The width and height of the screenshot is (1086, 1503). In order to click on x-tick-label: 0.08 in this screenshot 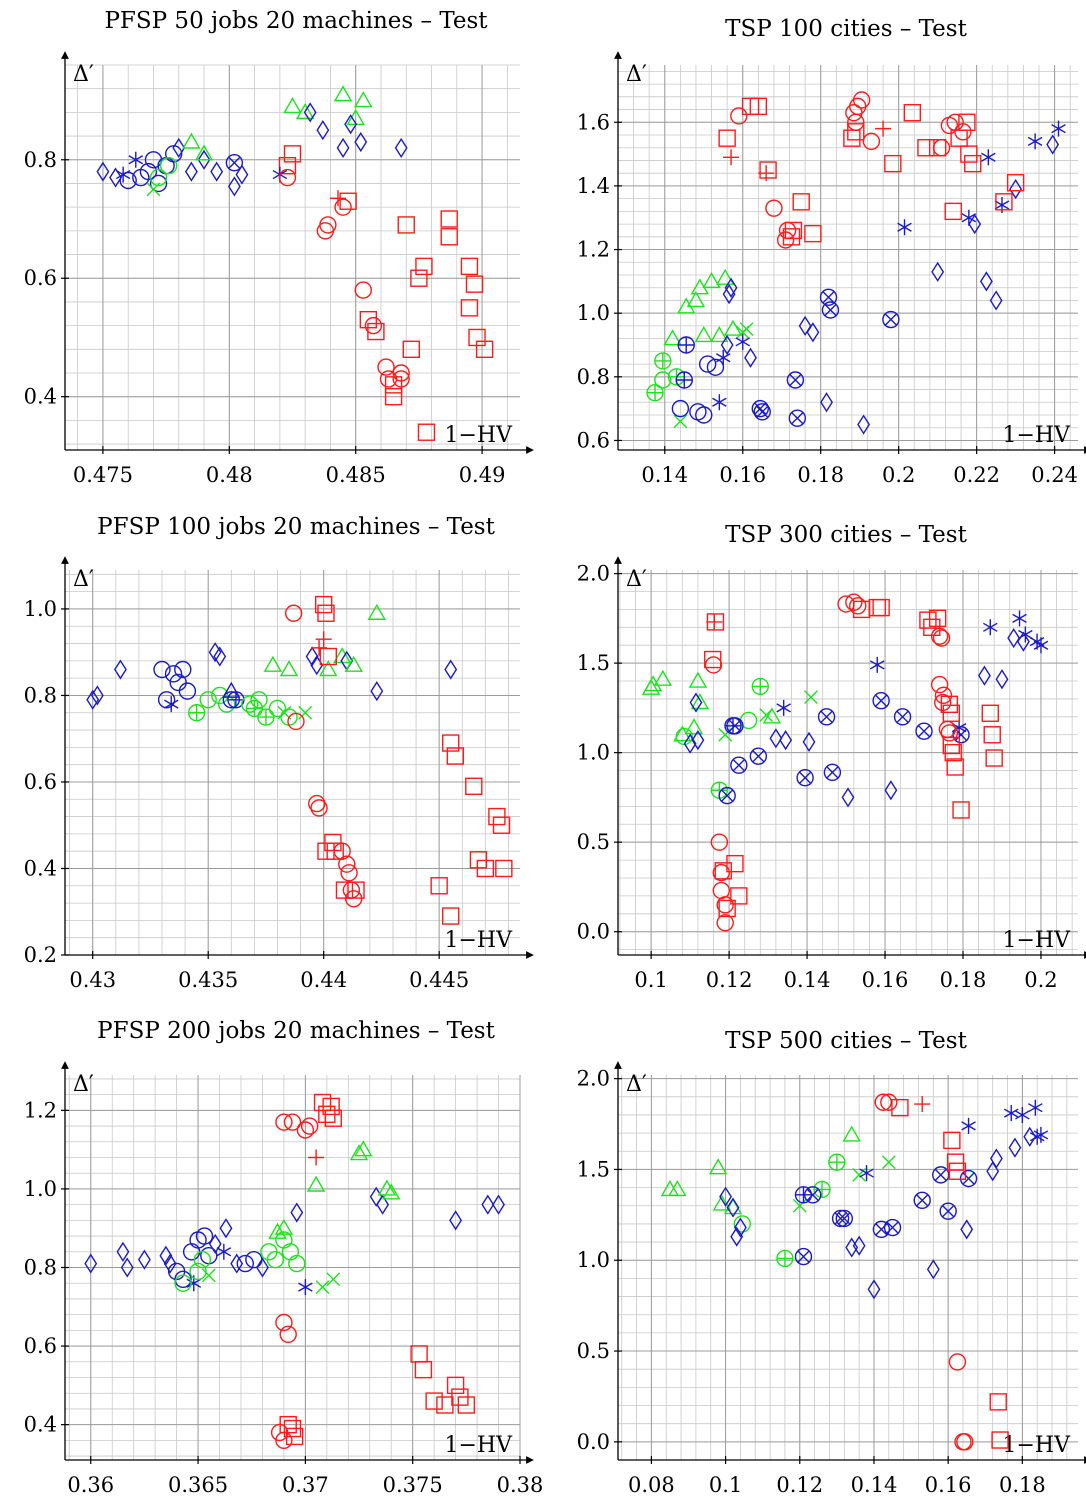, I will do `click(651, 1485)`.